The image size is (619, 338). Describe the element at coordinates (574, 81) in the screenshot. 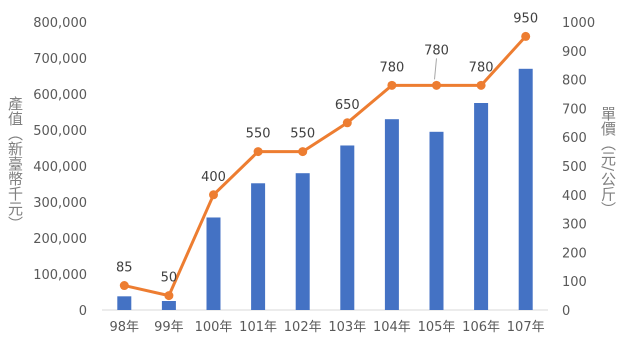

I see `y-tick-label-right: 800` at that location.